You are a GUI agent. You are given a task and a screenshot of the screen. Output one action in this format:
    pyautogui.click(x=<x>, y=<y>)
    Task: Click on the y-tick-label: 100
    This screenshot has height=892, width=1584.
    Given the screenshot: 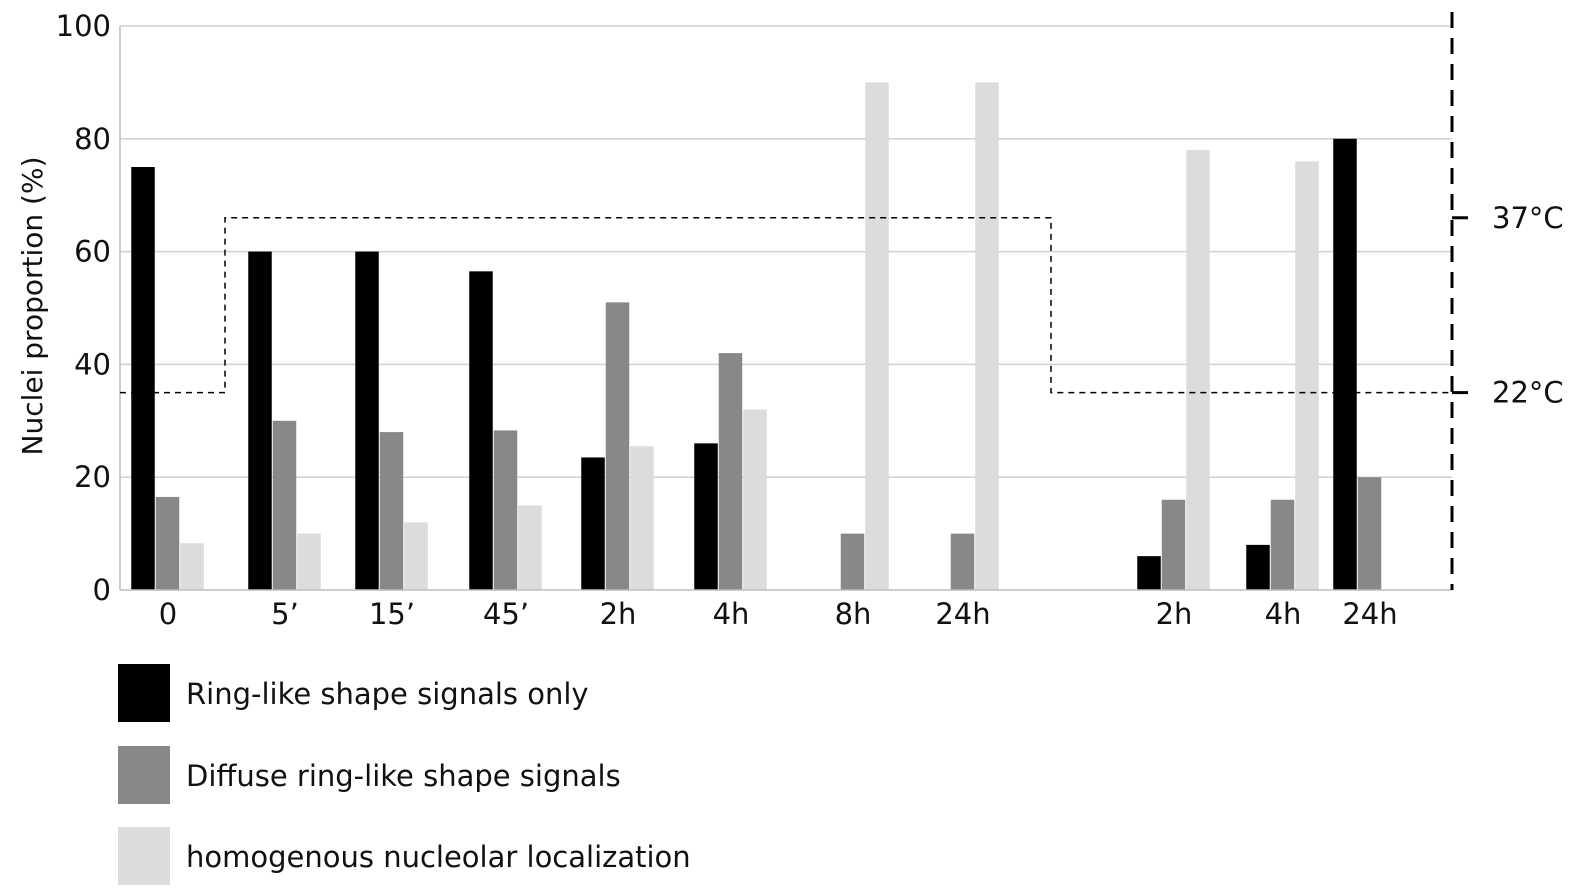 What is the action you would take?
    pyautogui.click(x=83, y=26)
    